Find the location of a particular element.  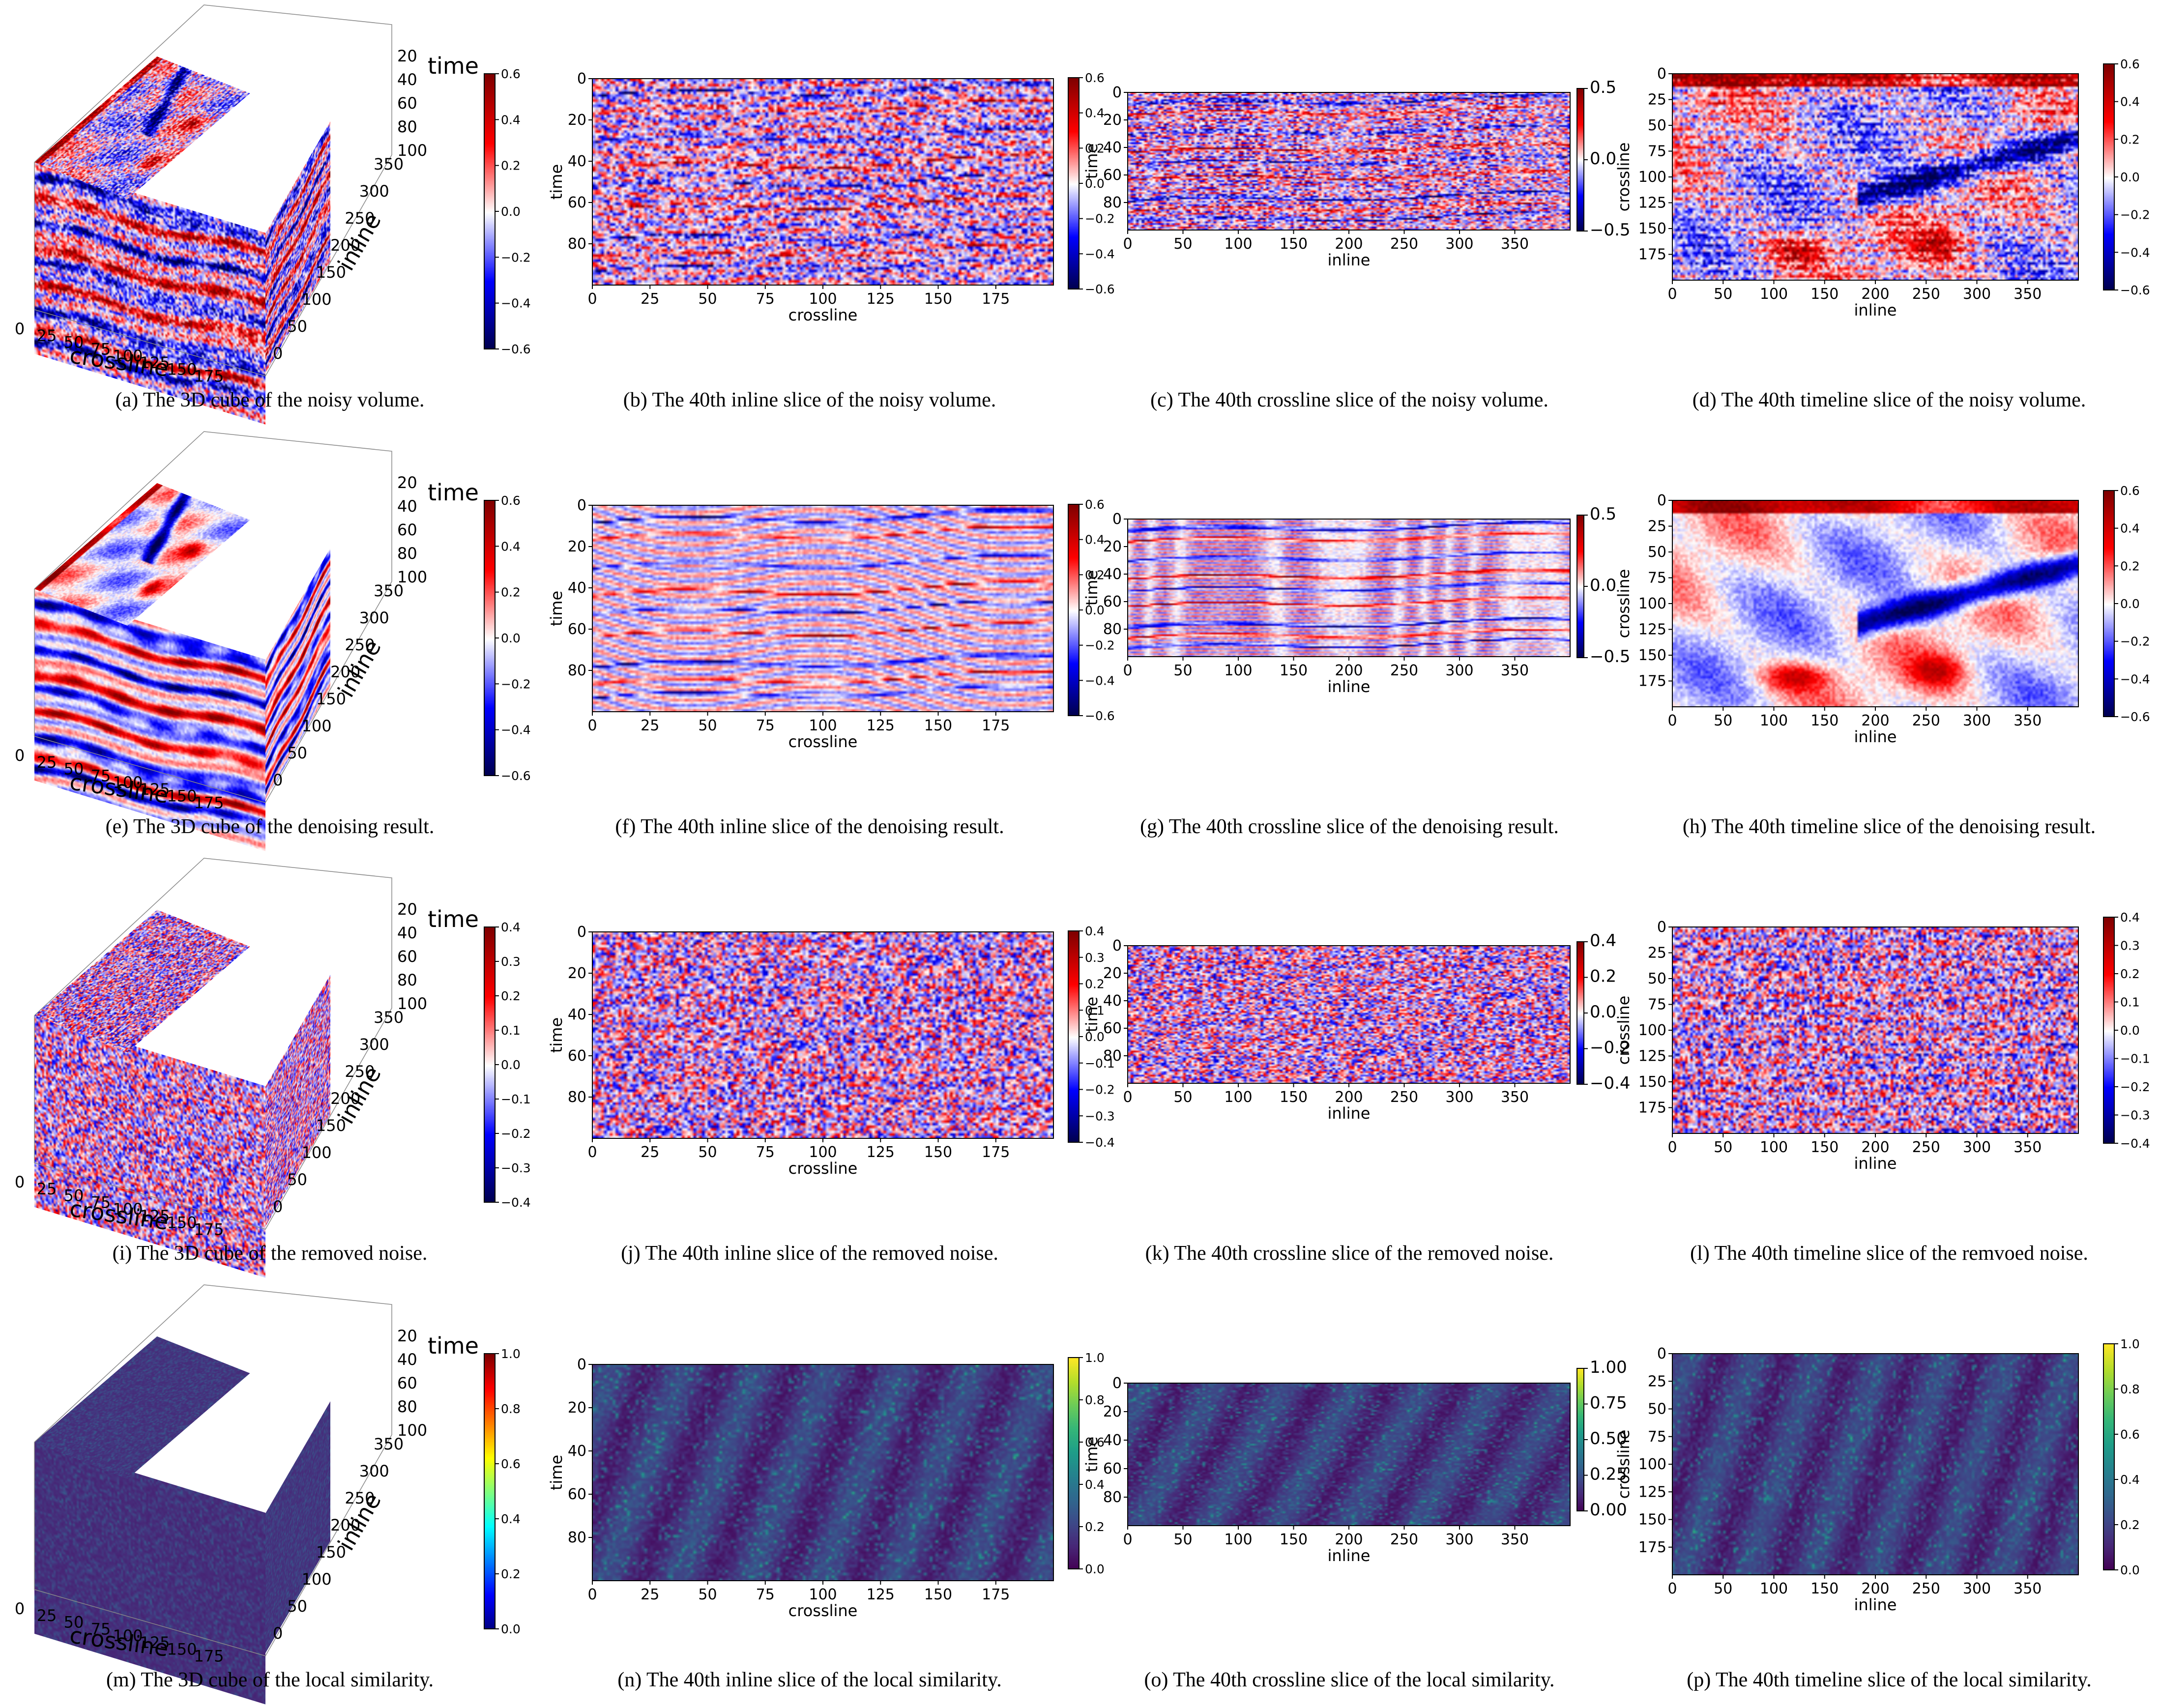

y-tick-label: 75 is located at coordinates (1657, 578).